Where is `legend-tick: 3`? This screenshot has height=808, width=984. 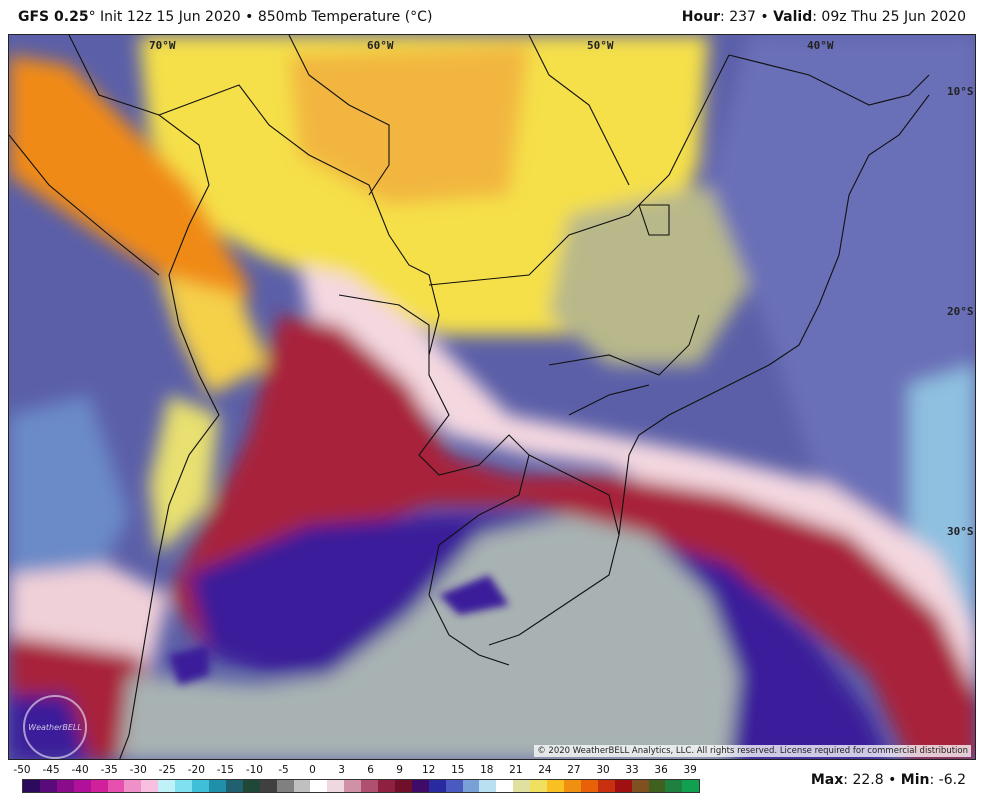 legend-tick: 3 is located at coordinates (341, 770).